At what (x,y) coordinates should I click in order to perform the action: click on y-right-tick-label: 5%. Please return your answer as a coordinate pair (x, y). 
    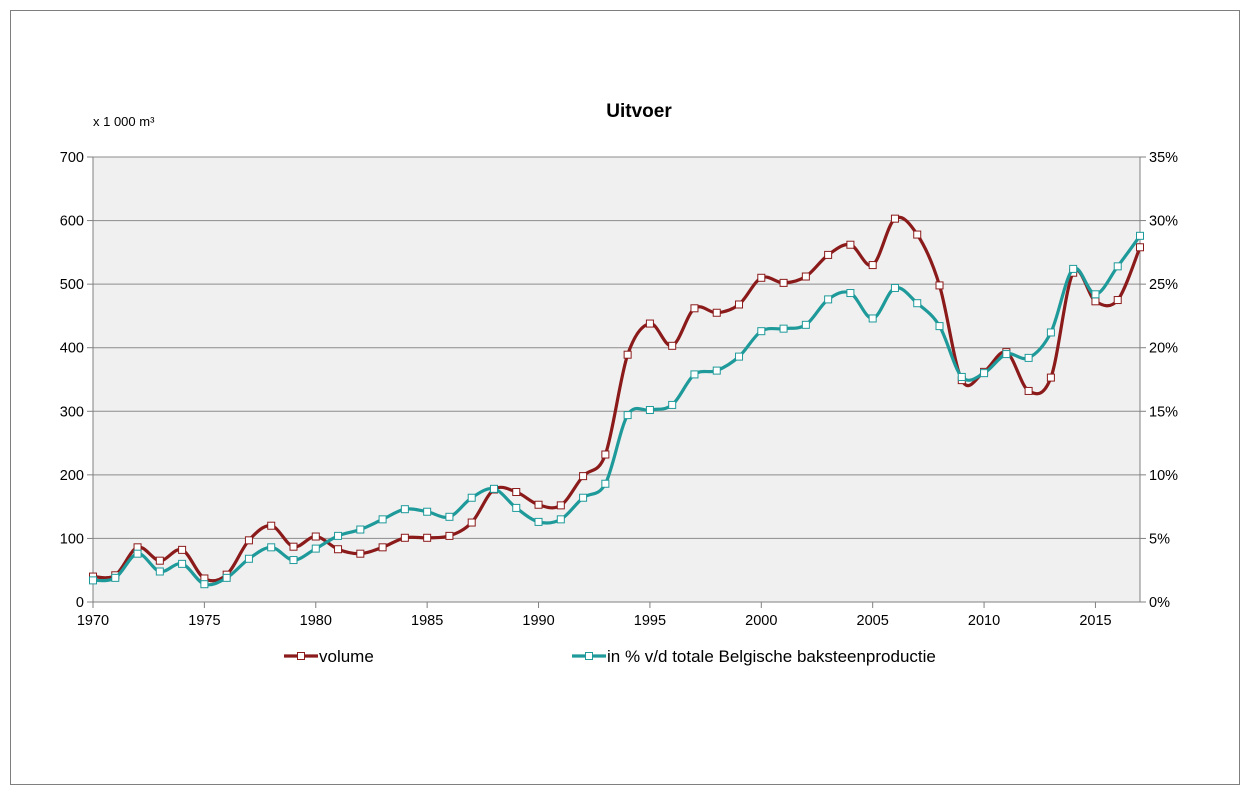
    Looking at the image, I should click on (1159, 539).